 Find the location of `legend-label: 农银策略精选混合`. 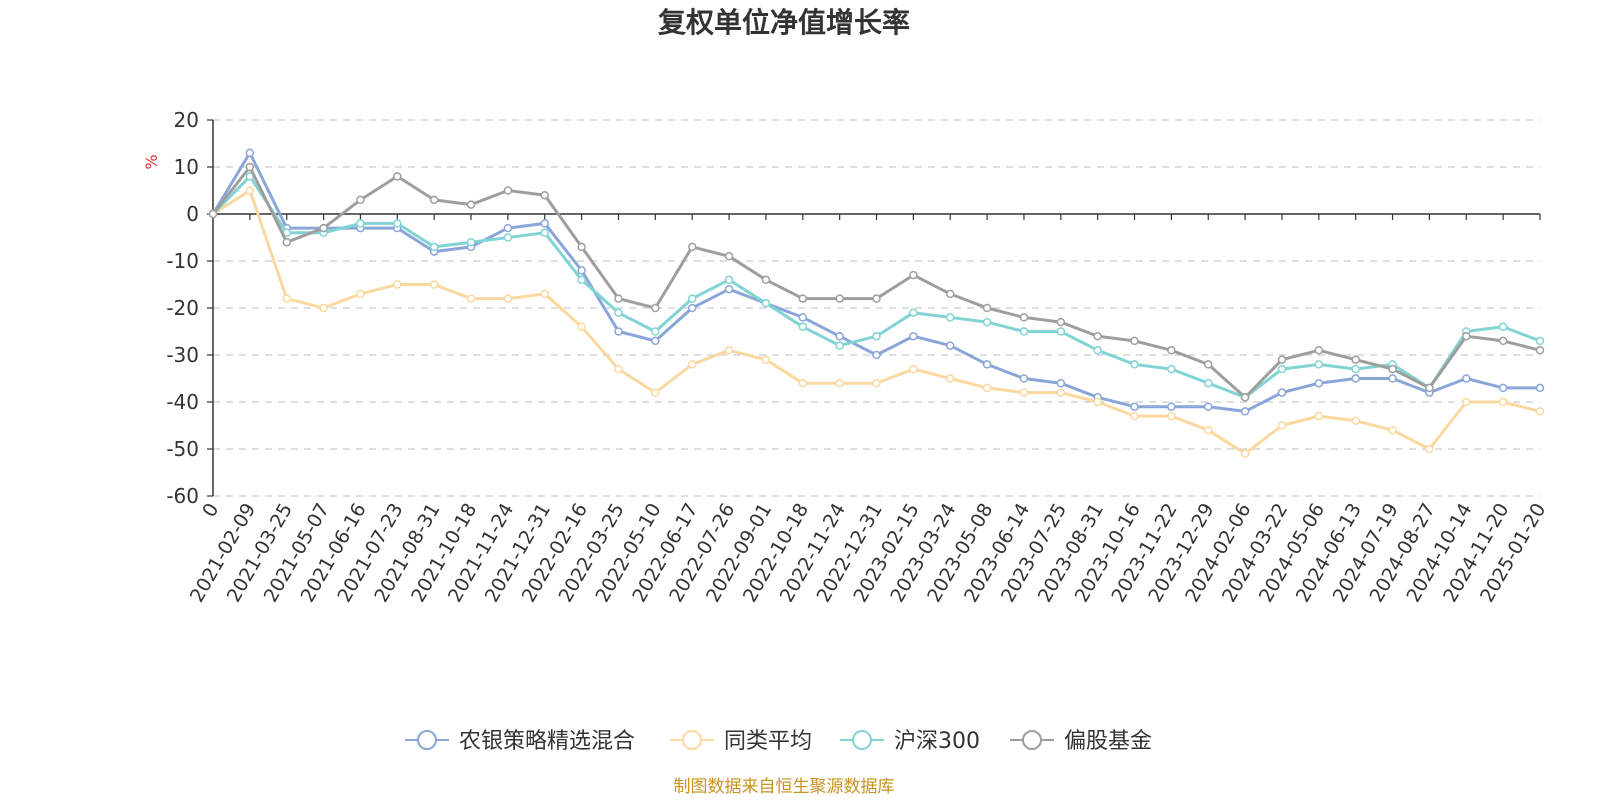

legend-label: 农银策略精选混合 is located at coordinates (547, 741).